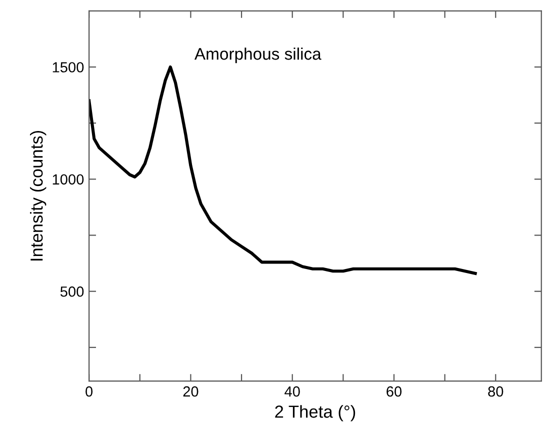 This screenshot has width=543, height=437. What do you see at coordinates (292, 391) in the screenshot?
I see `x-tick-label: 40` at bounding box center [292, 391].